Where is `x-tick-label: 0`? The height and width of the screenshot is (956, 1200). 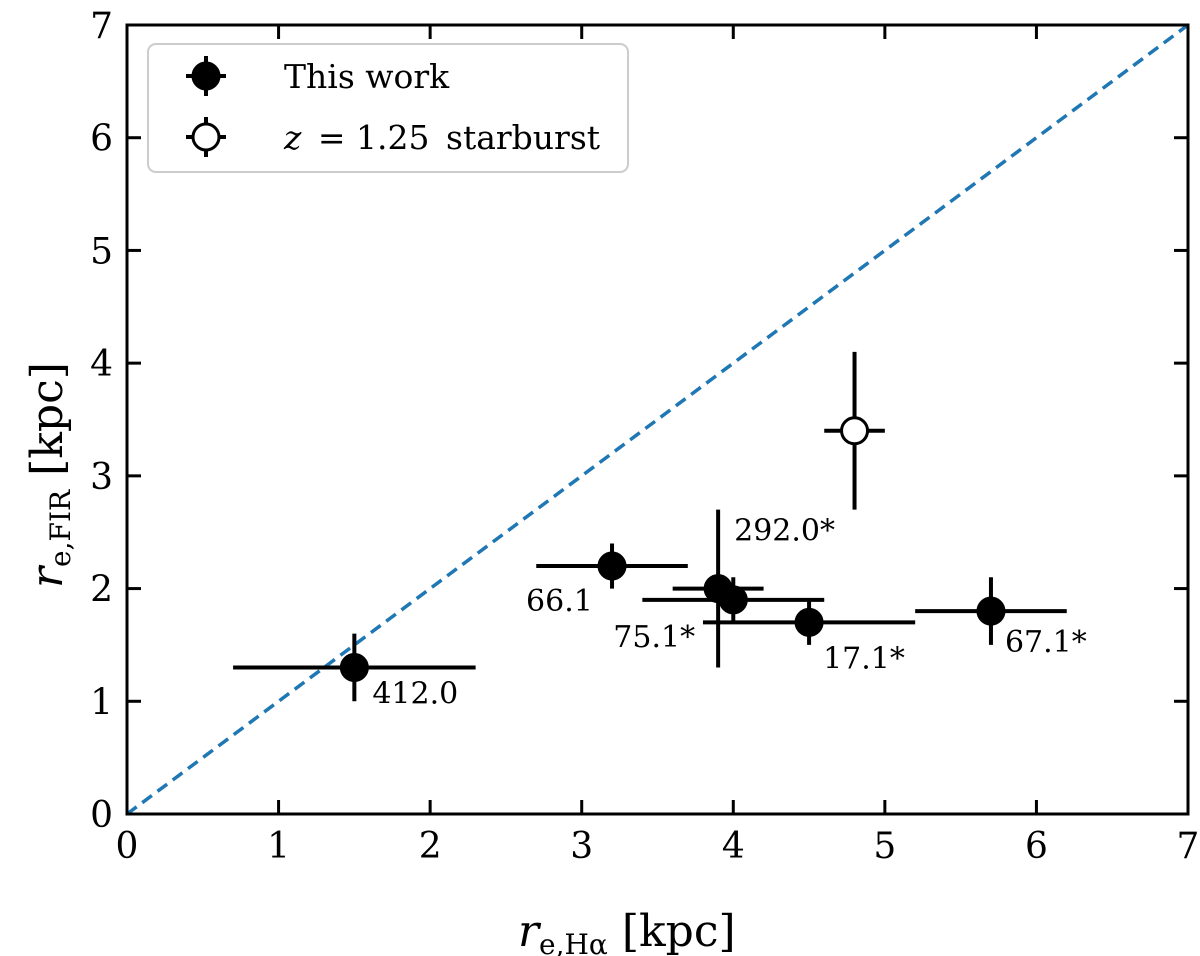
x-tick-label: 0 is located at coordinates (127, 846).